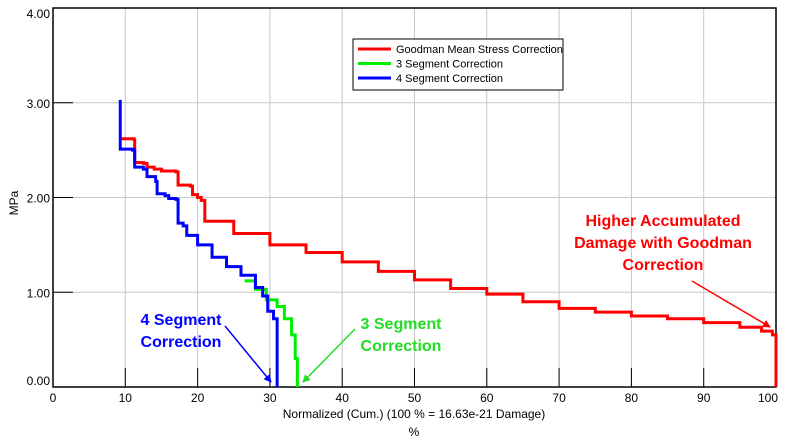  I want to click on y-tick-label: 3.00, so click(39, 104).